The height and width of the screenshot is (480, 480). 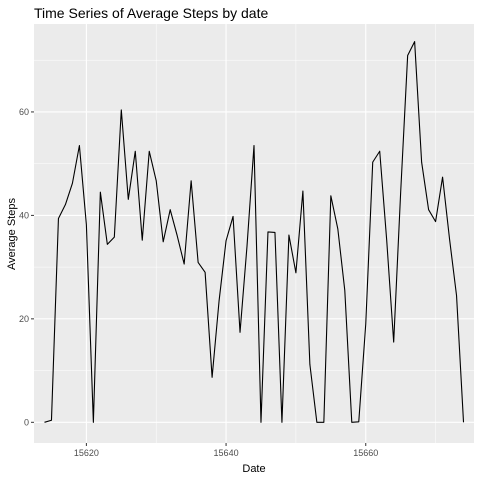 I want to click on x-axis-ticks: 15620 15640 15660, so click(x=226, y=450).